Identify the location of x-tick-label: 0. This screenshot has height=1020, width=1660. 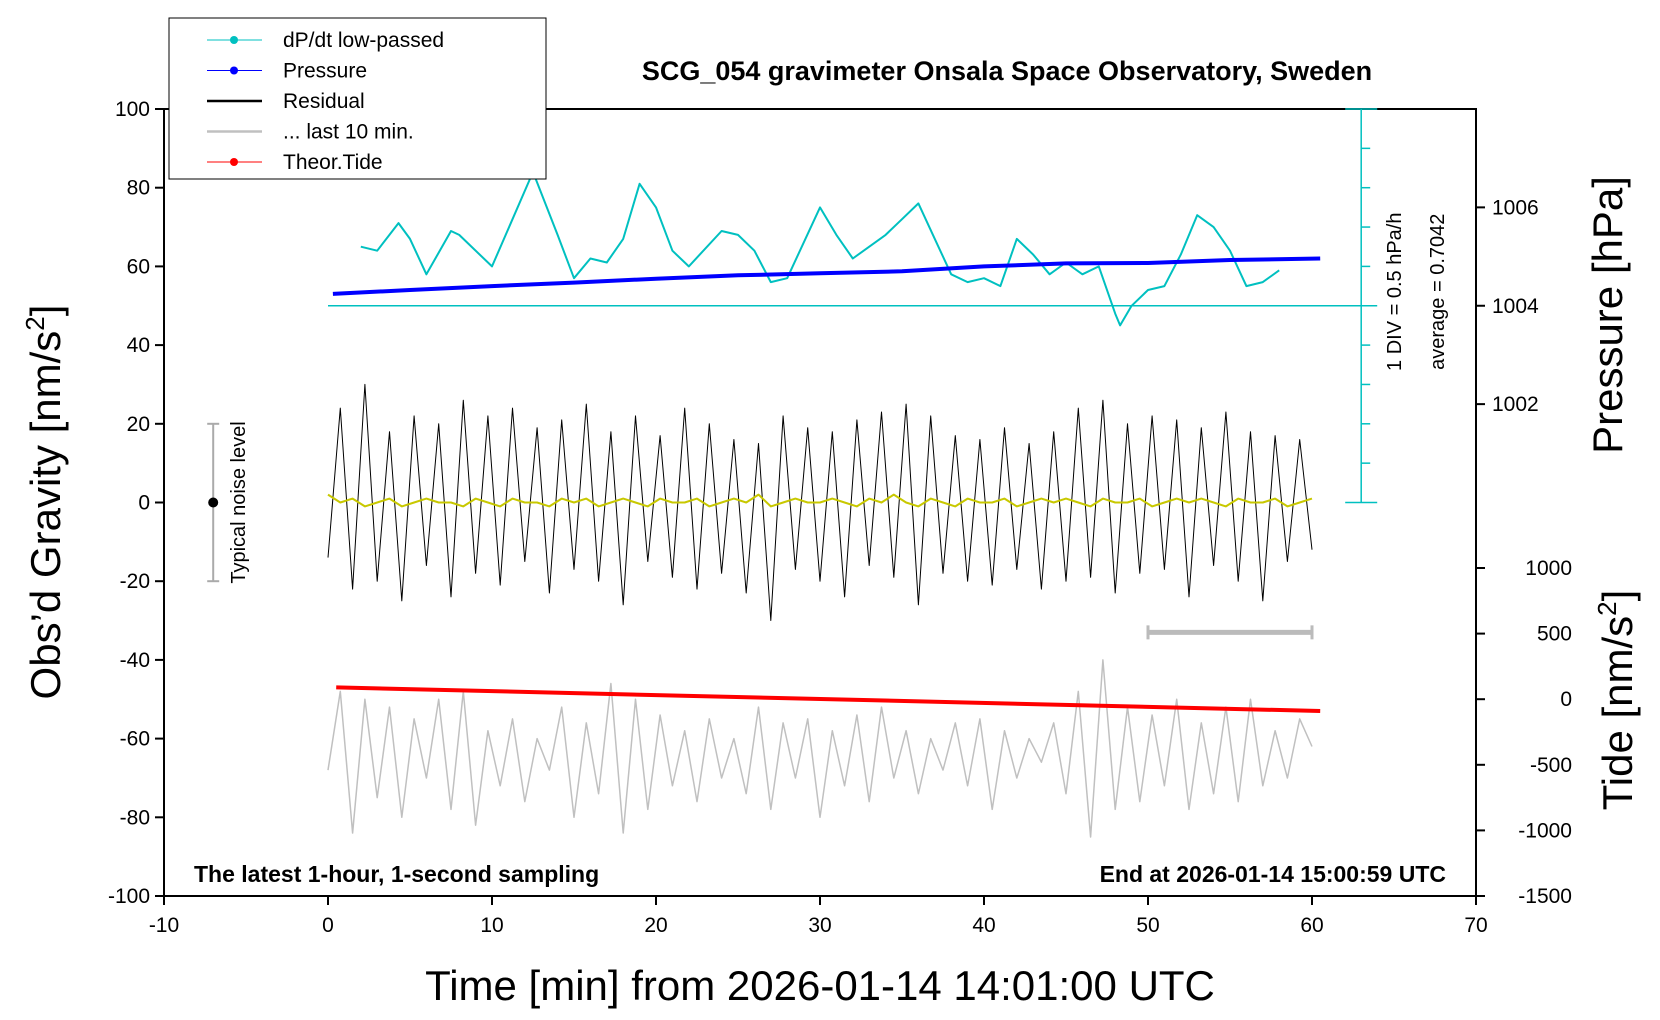
(328, 925).